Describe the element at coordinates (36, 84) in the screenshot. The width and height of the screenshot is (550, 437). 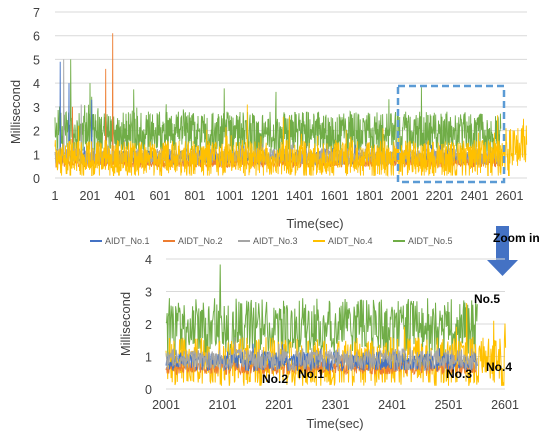
I see `main-y-tick-label: 4` at that location.